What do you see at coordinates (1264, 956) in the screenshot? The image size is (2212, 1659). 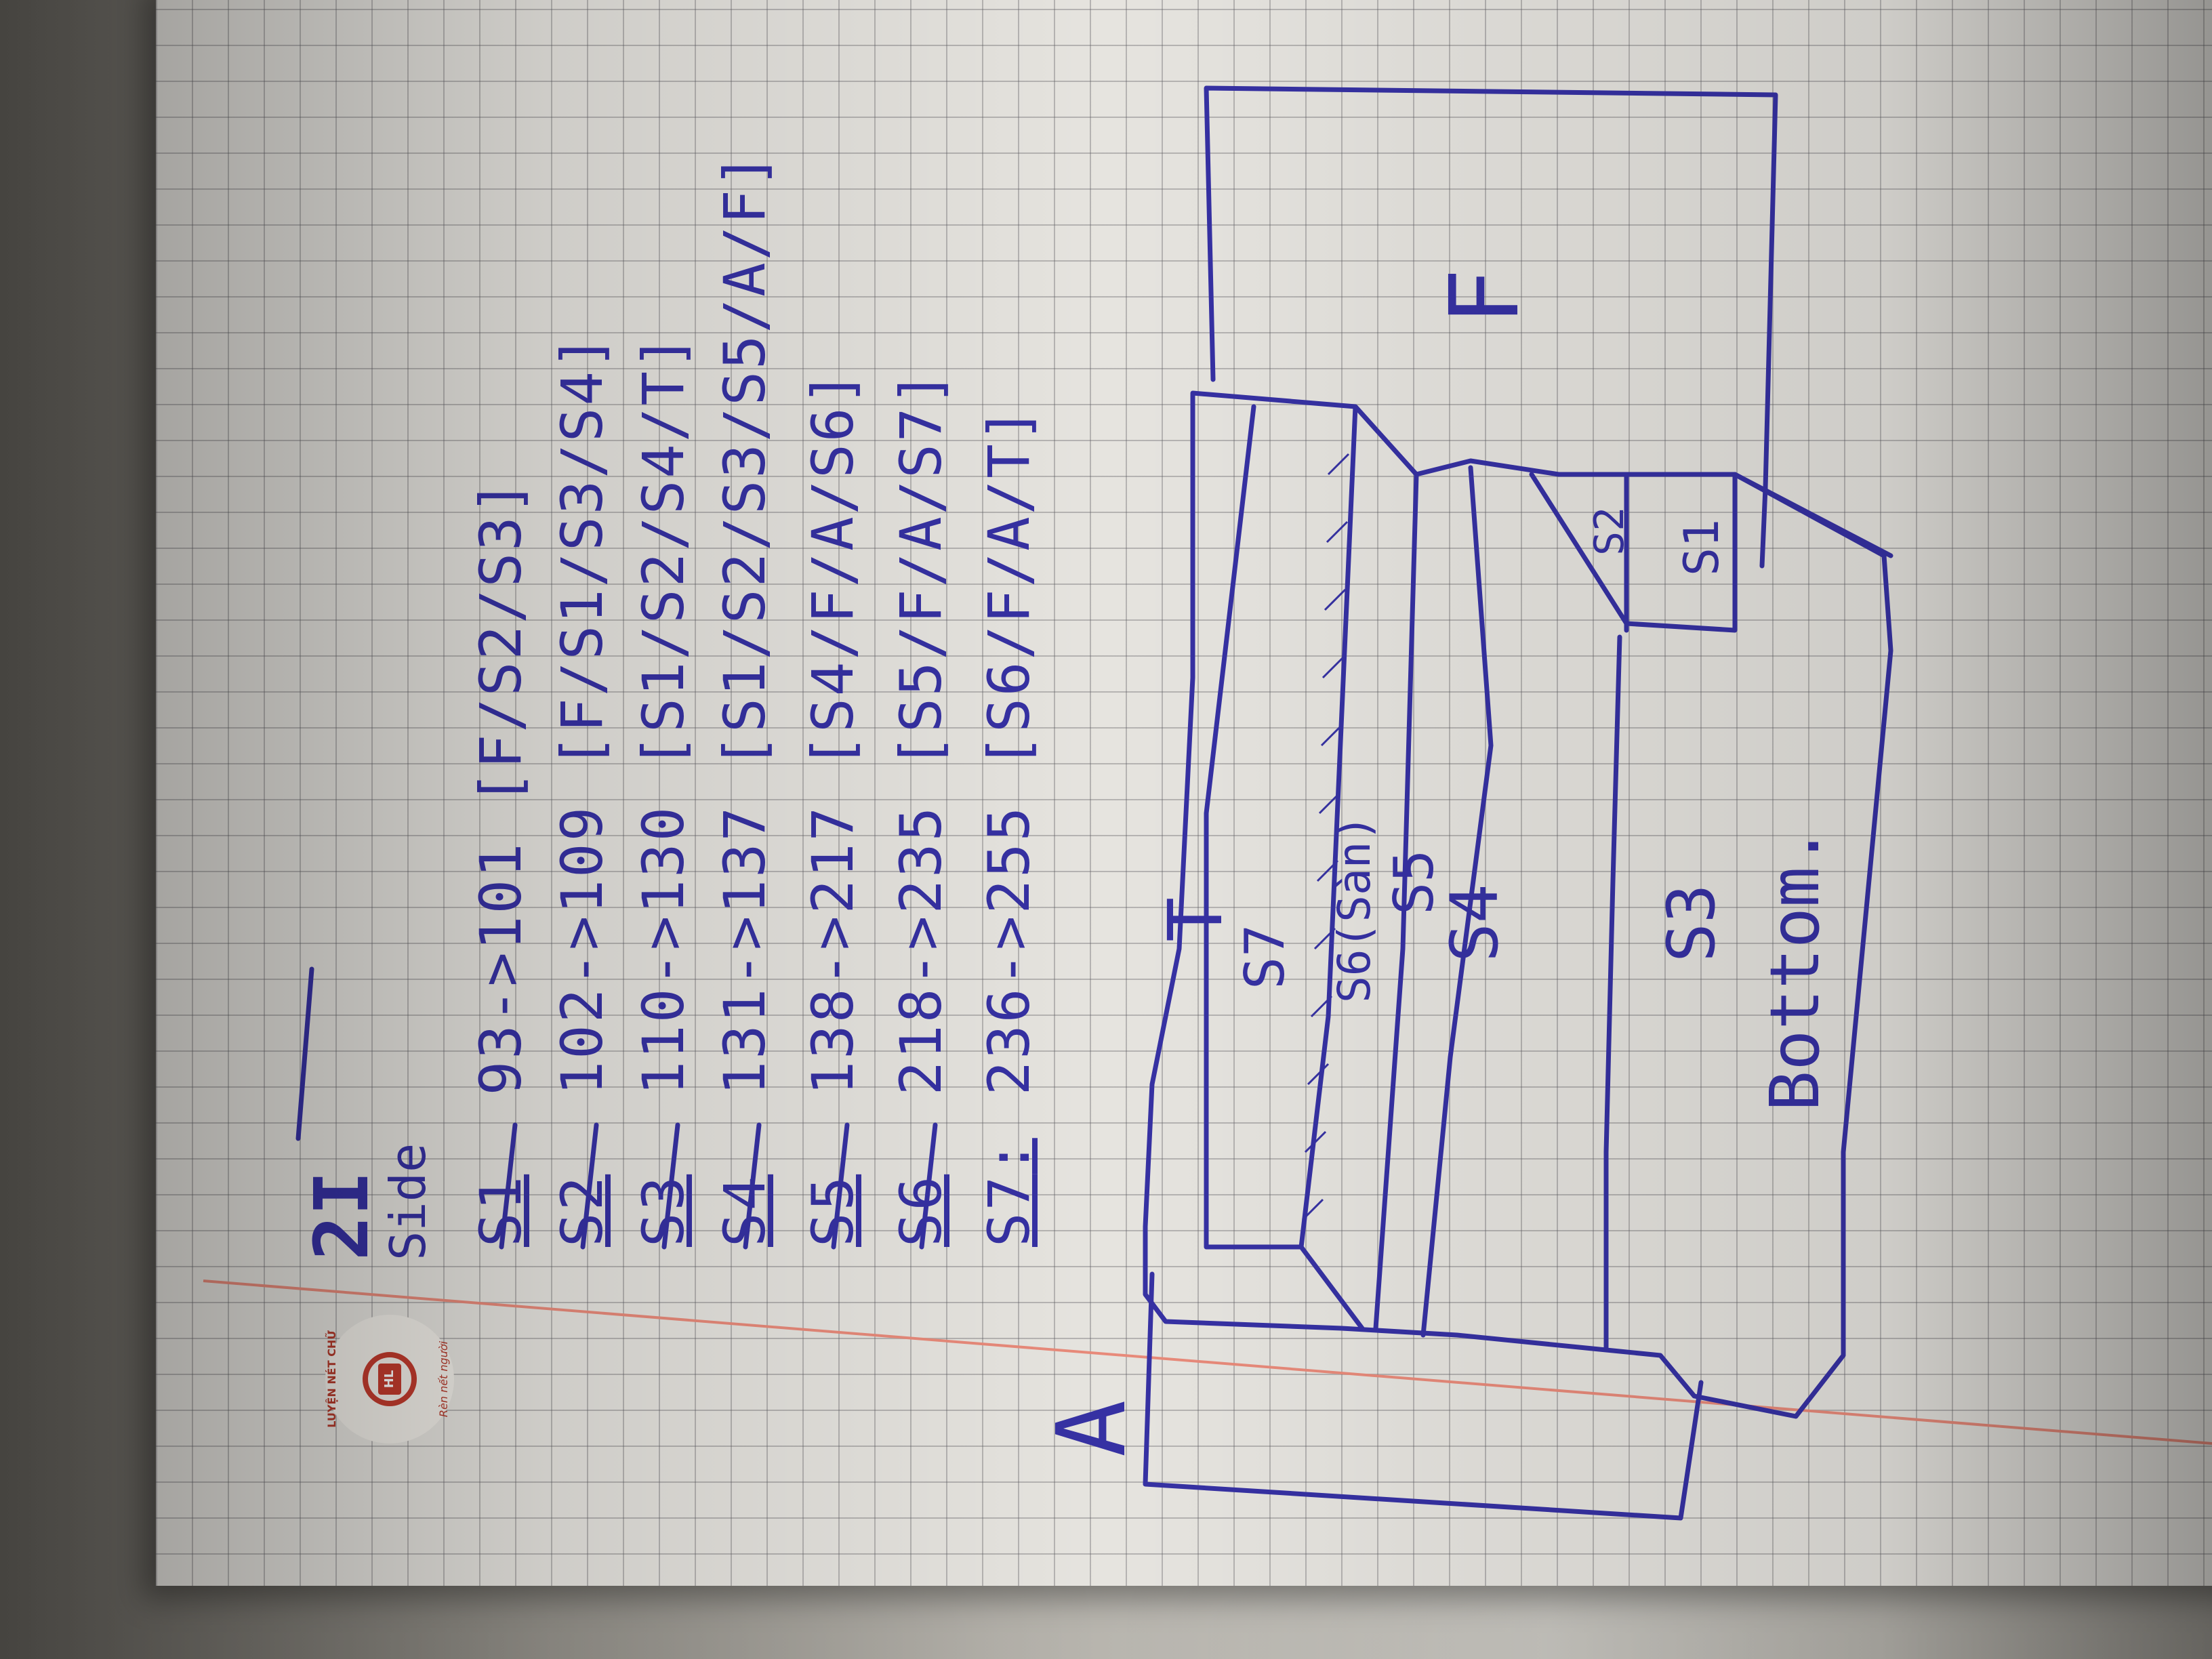 I see `label-s7: S7` at bounding box center [1264, 956].